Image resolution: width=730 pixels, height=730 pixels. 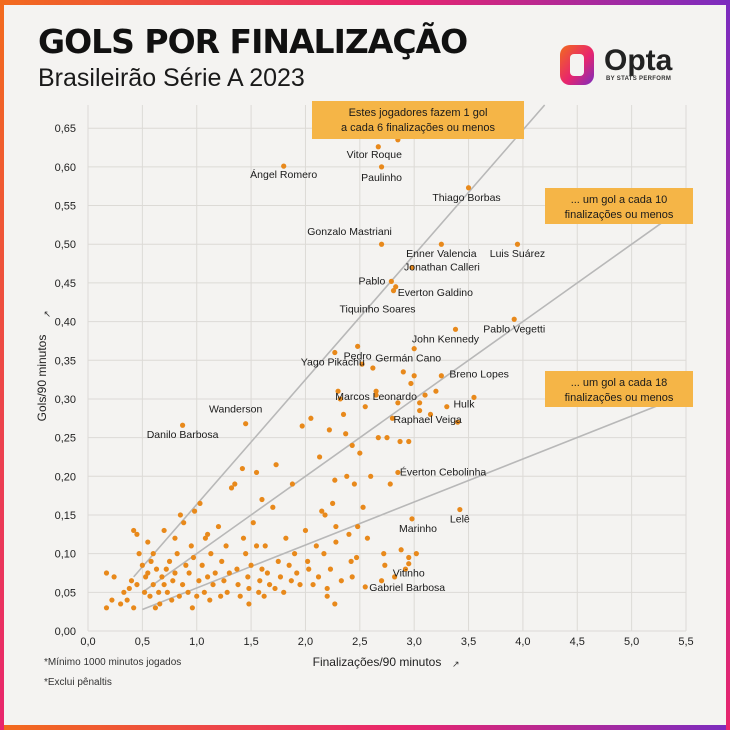 What do you see at coordinates (65, 361) in the screenshot?
I see `y-tick-label: 0,35` at bounding box center [65, 361].